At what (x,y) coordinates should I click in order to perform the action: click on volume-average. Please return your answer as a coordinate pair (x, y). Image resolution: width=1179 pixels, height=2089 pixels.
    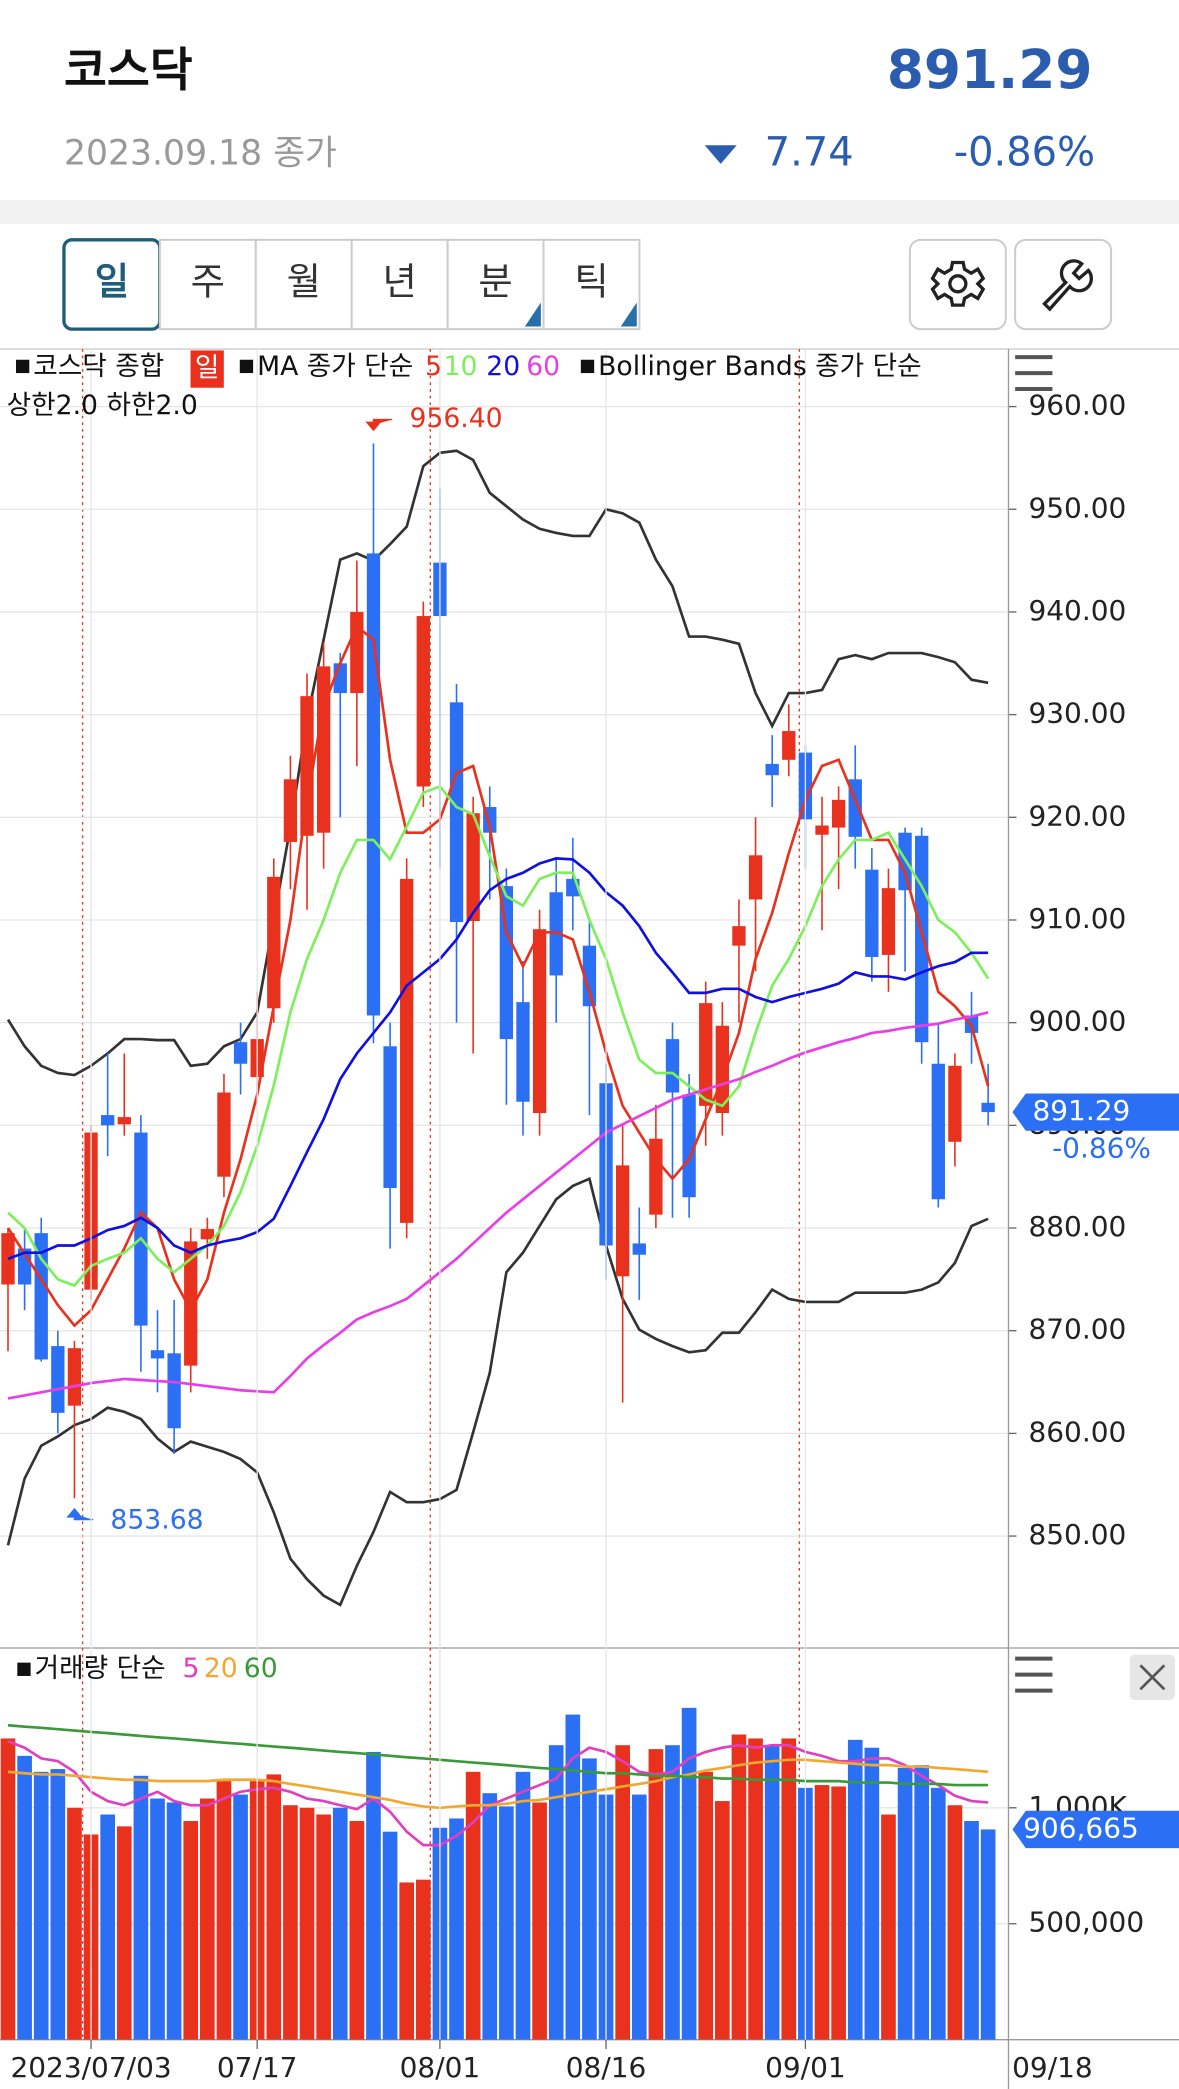
    Looking at the image, I should click on (498, 1755).